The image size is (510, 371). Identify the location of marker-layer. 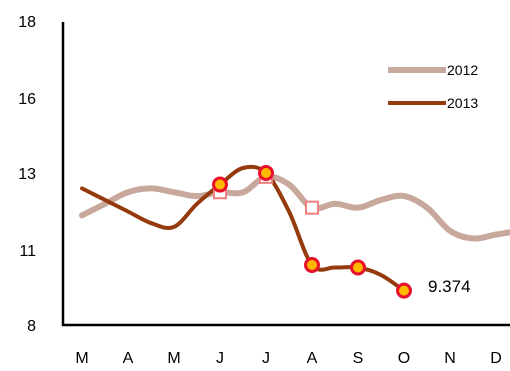
(312, 232).